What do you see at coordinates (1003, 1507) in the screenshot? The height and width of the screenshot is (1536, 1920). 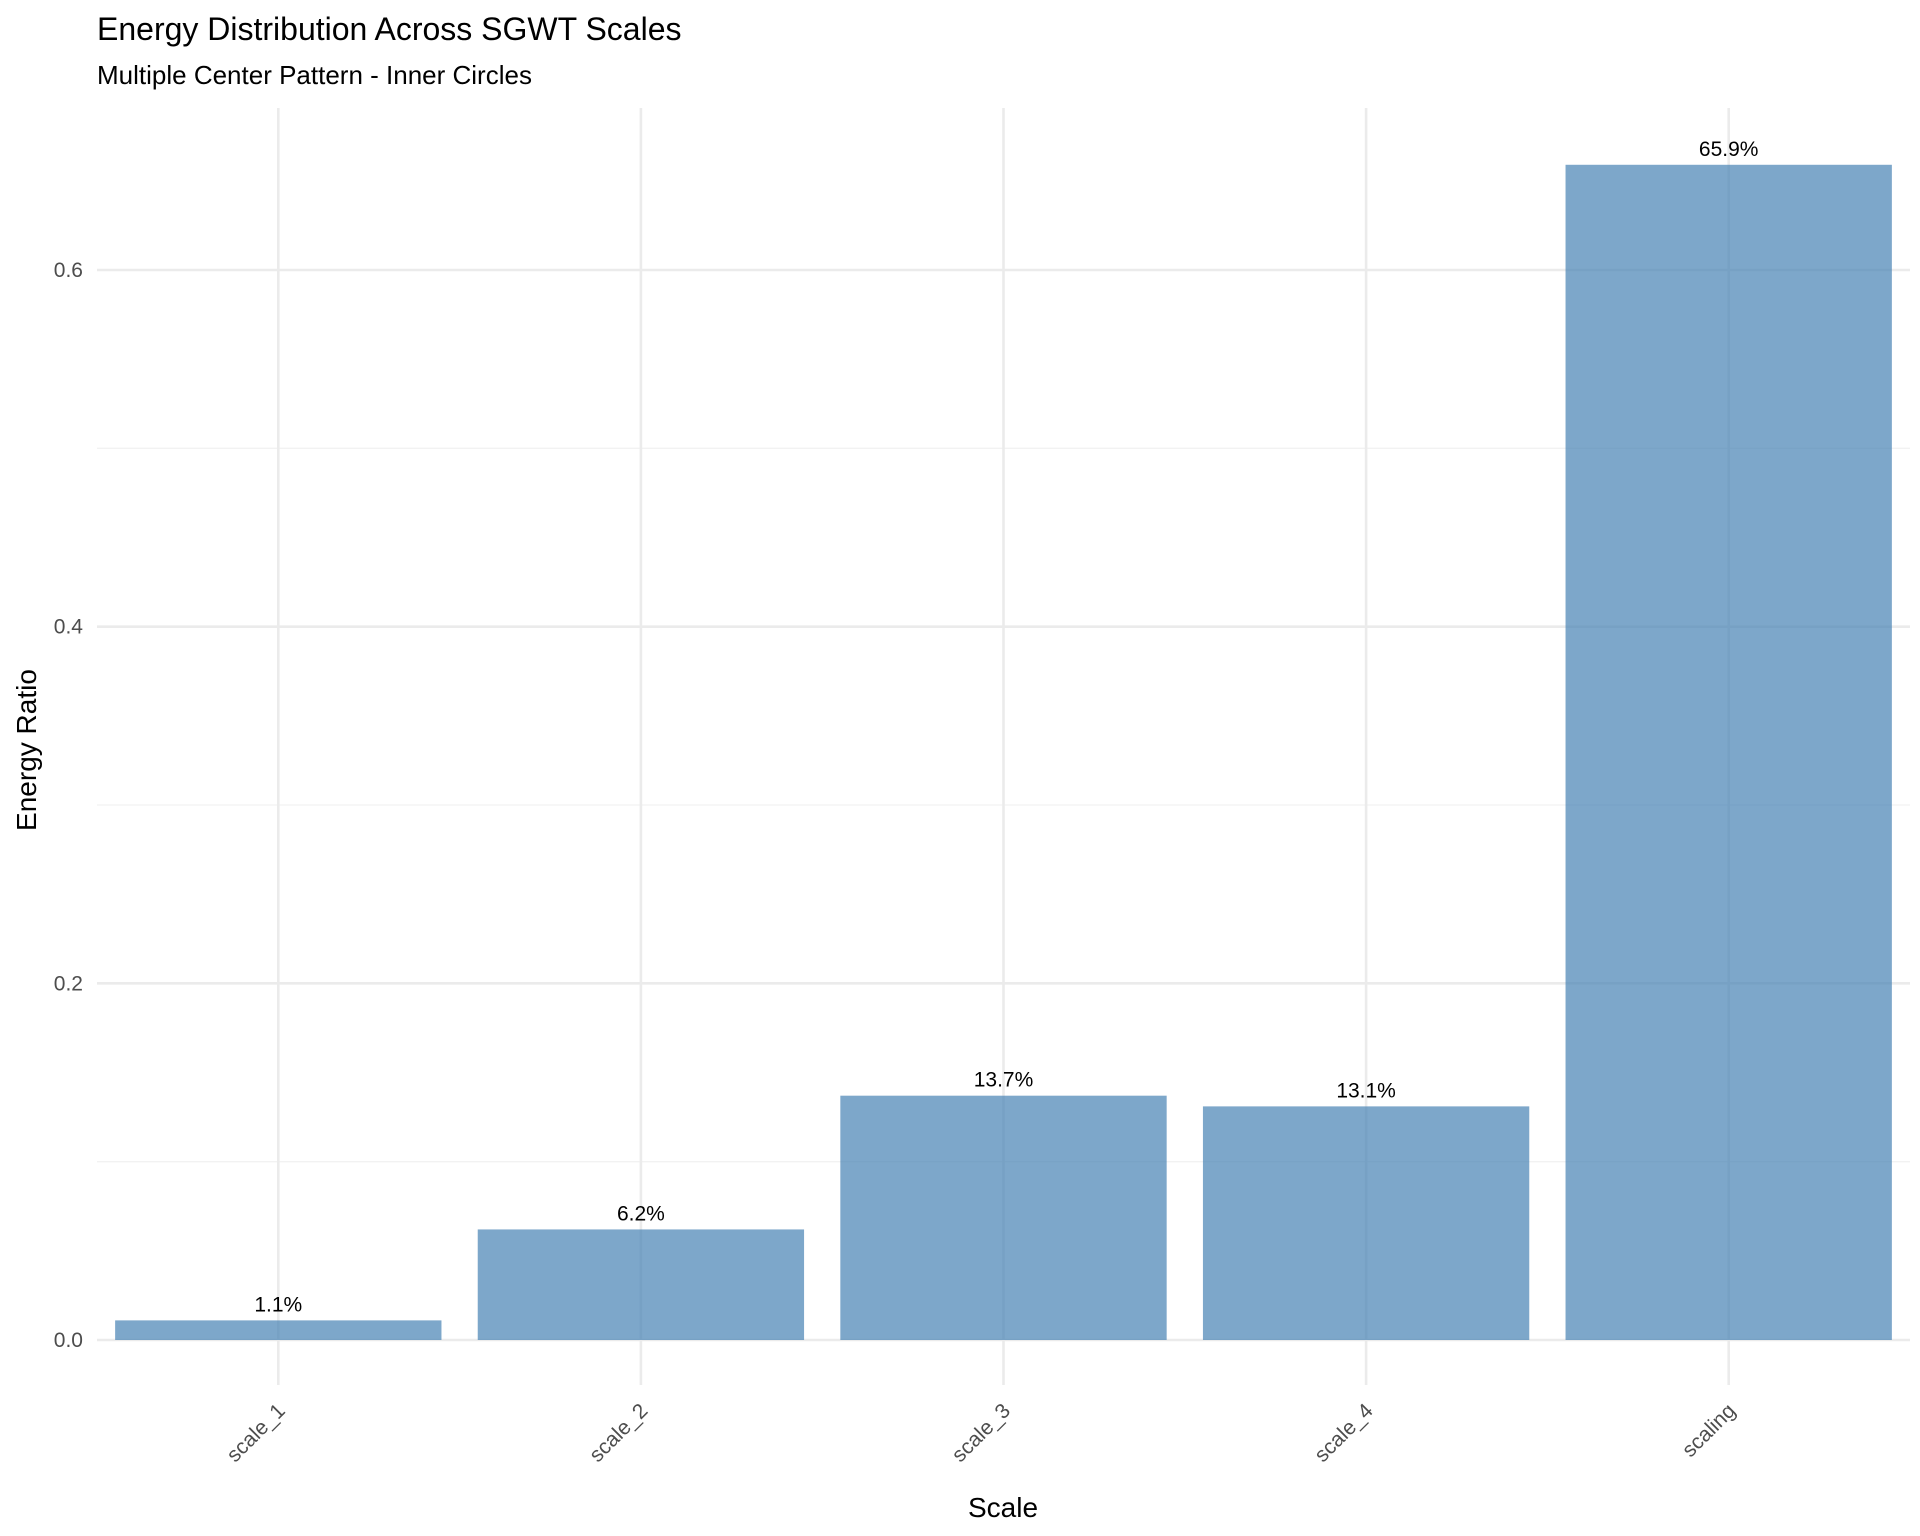 I see `x-axis-title: Scale` at bounding box center [1003, 1507].